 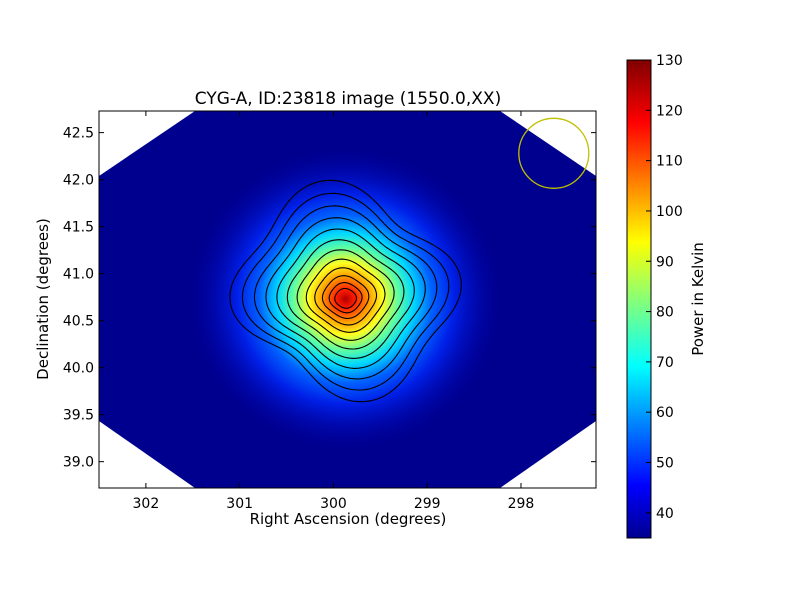 What do you see at coordinates (146, 504) in the screenshot?
I see `x-tick-label: 302` at bounding box center [146, 504].